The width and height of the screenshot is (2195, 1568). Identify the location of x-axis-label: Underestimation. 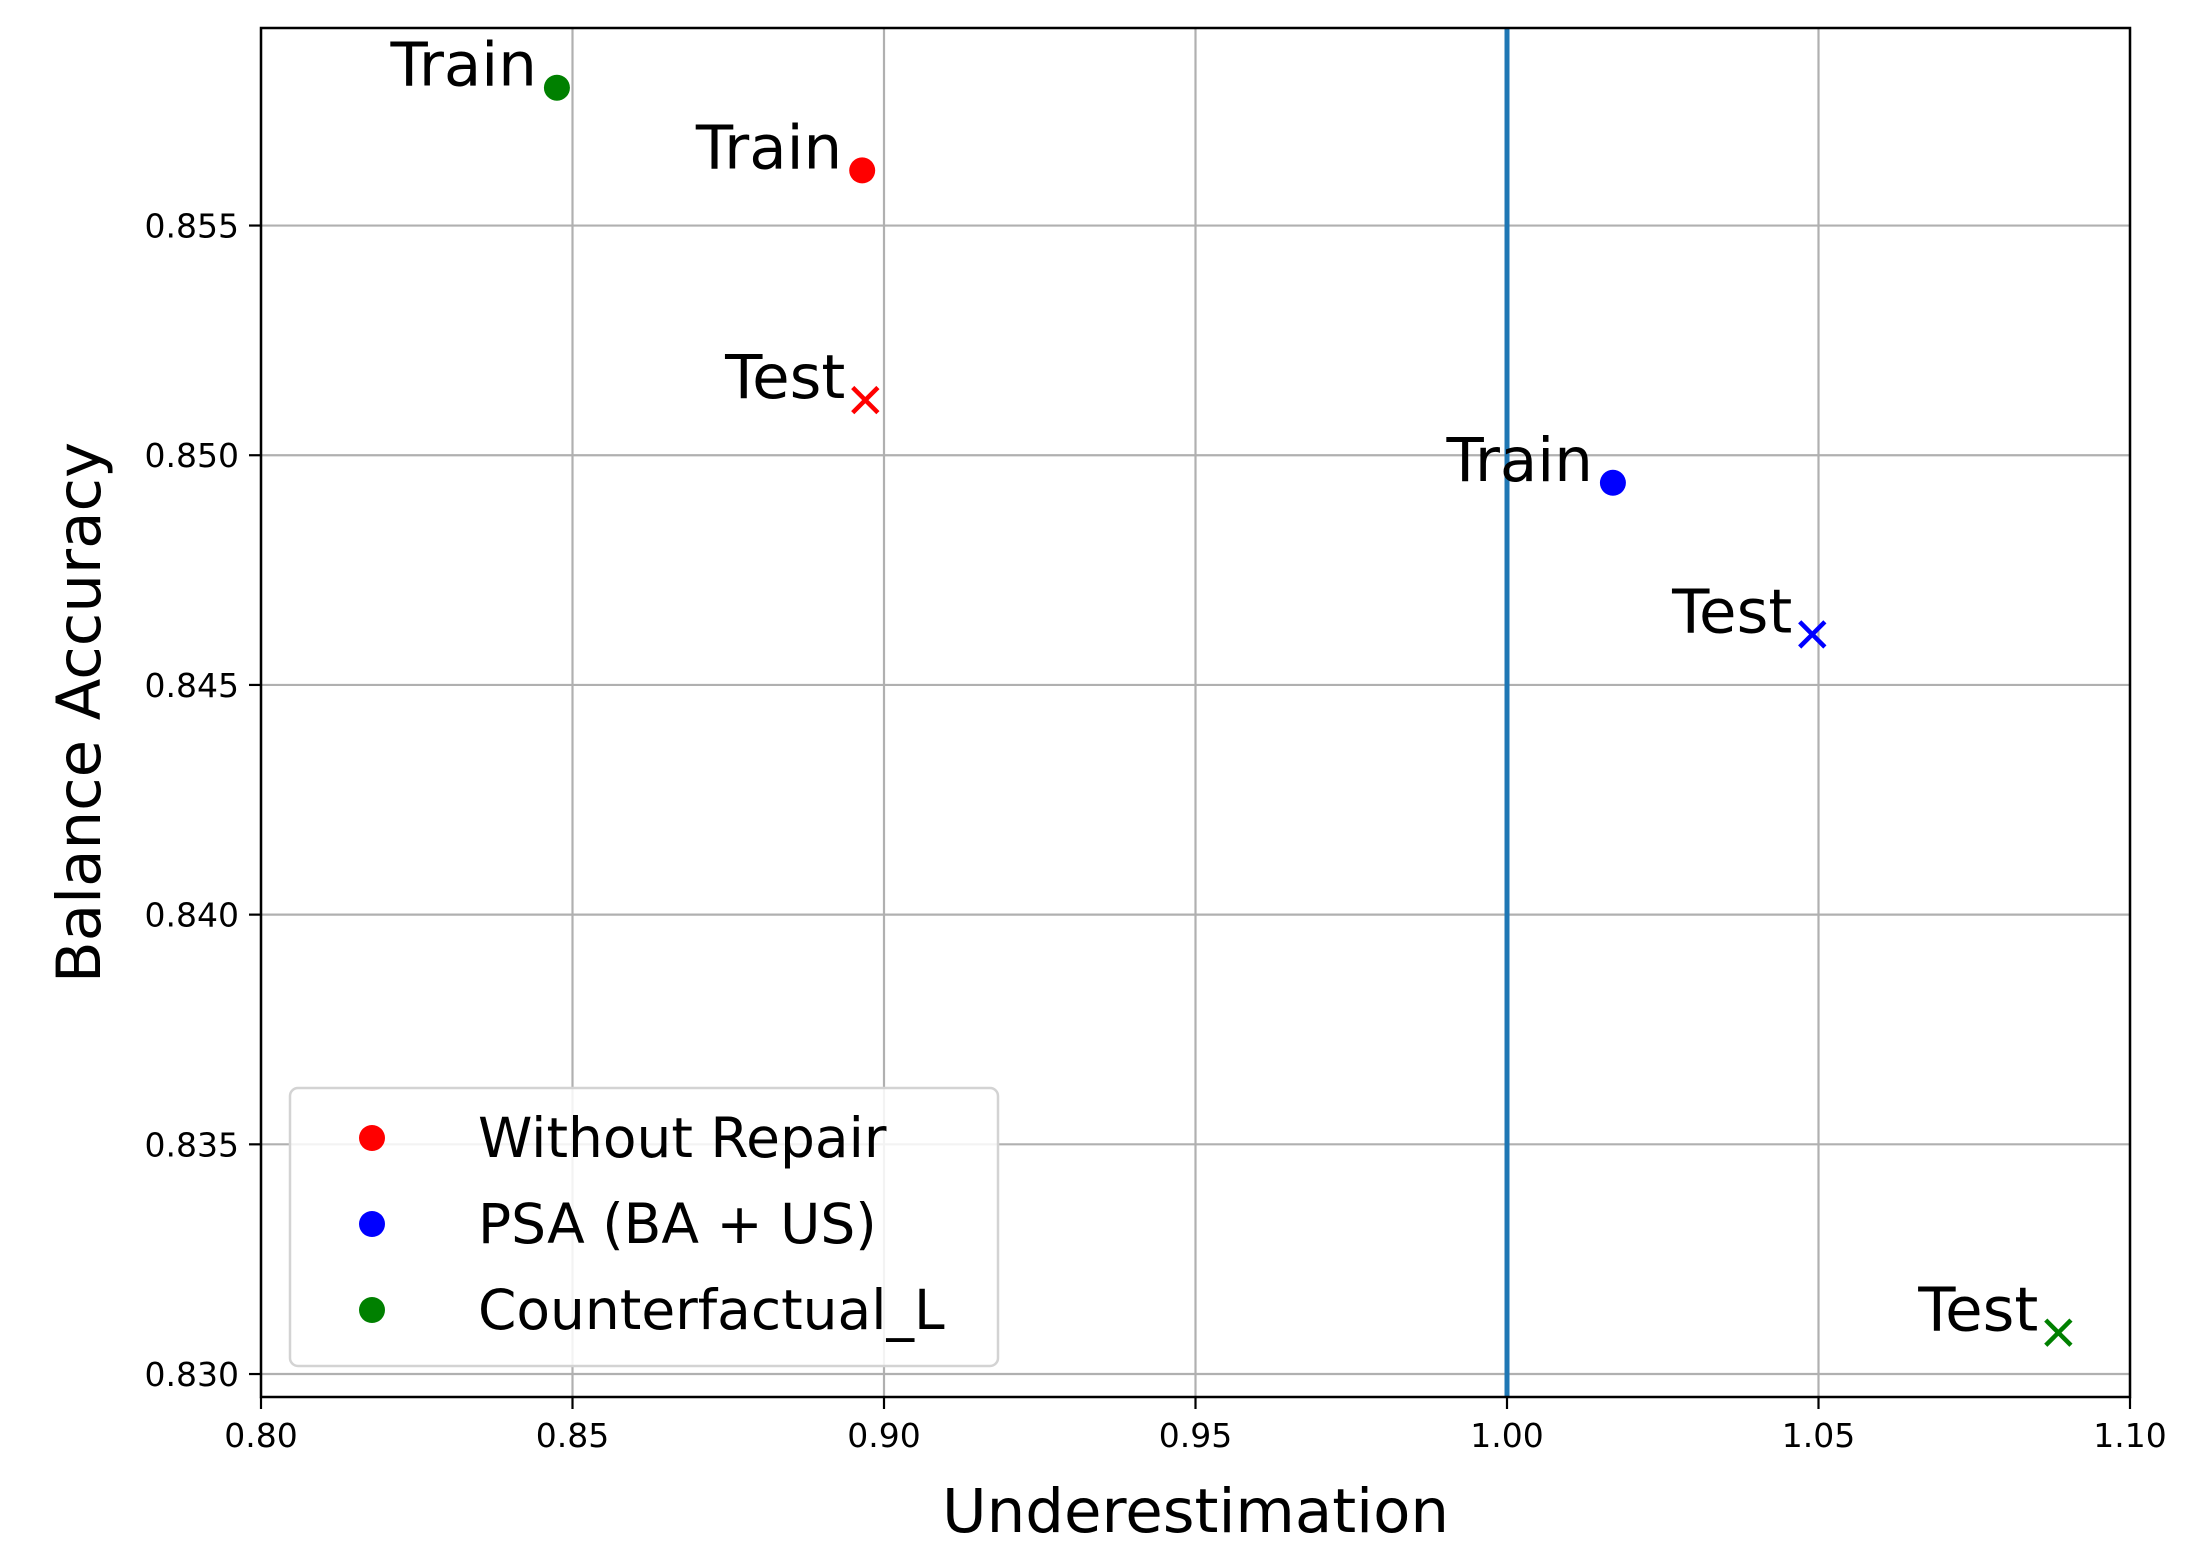
(1195, 1511).